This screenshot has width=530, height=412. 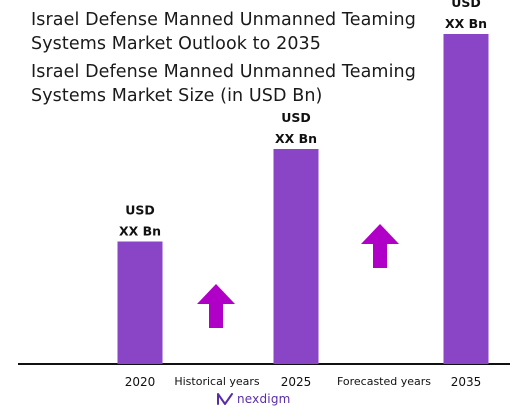 I want to click on brand-logo: nexdigm, so click(x=253, y=399).